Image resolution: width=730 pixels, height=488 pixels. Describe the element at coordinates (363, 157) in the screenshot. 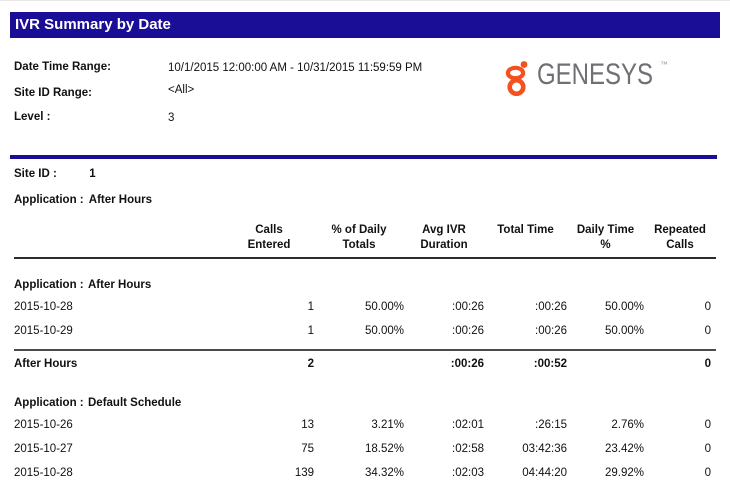

I see `section-divider` at that location.